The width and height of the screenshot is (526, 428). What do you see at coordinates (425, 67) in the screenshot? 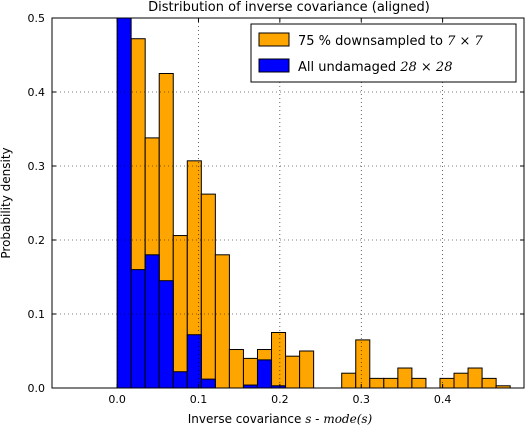
I see `legend-label-blue-math: 28 × 28` at bounding box center [425, 67].